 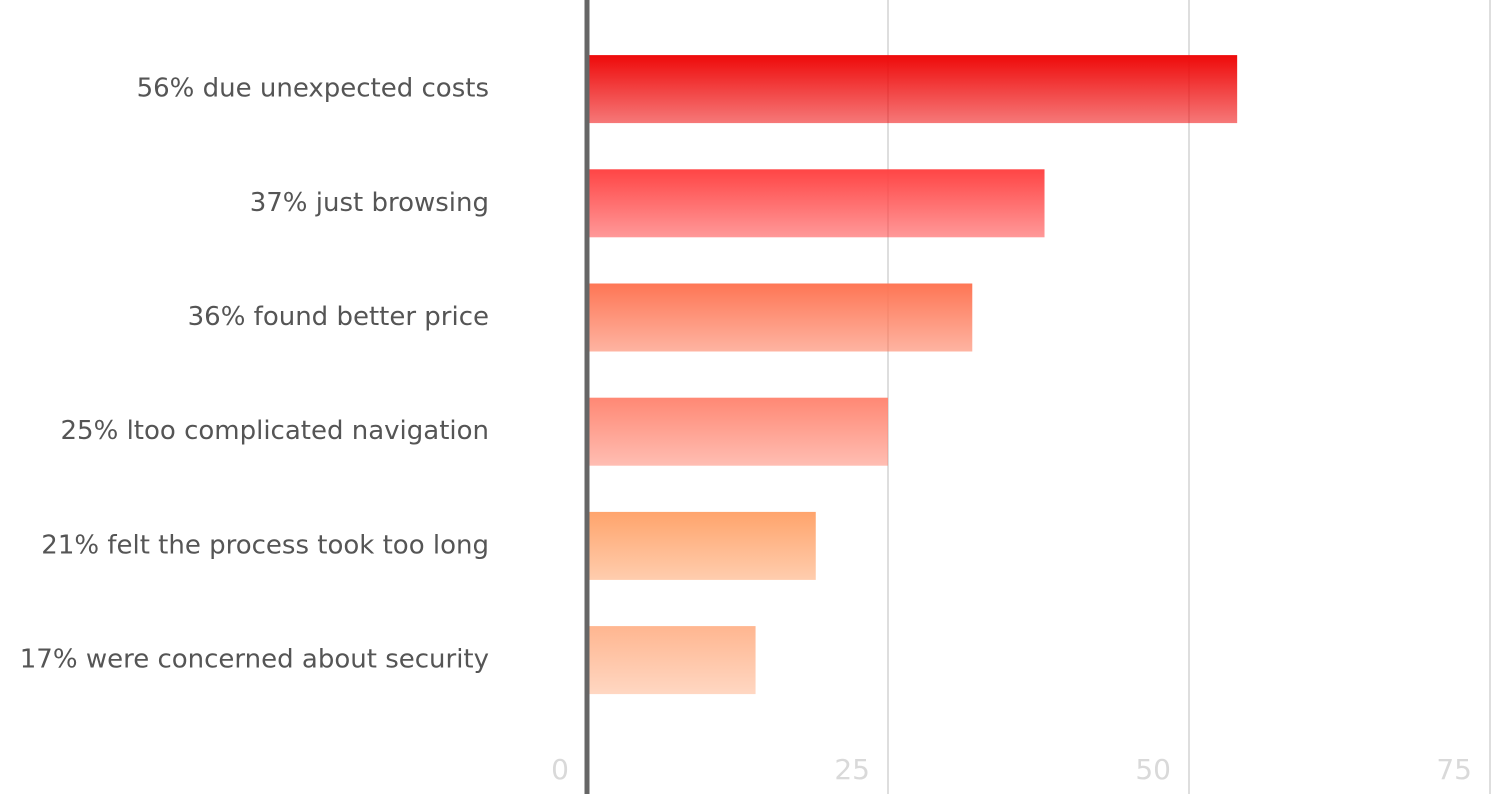 What do you see at coordinates (338, 317) in the screenshot?
I see `category-label: 36% found better price` at bounding box center [338, 317].